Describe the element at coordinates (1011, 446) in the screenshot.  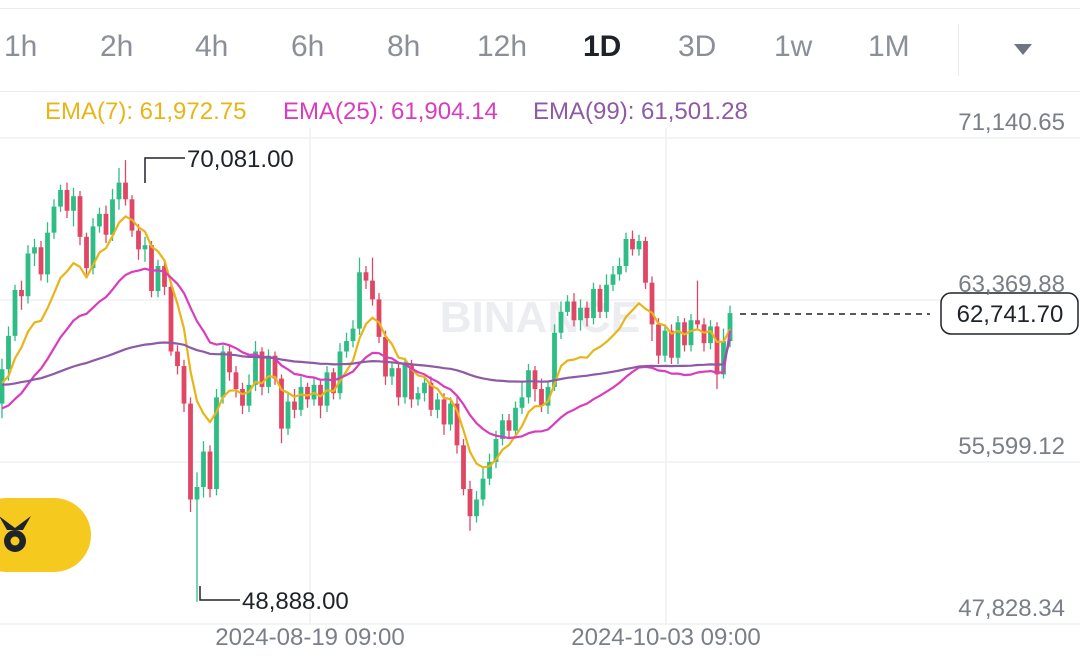
I see `price-tick-55599: 55,599.12` at that location.